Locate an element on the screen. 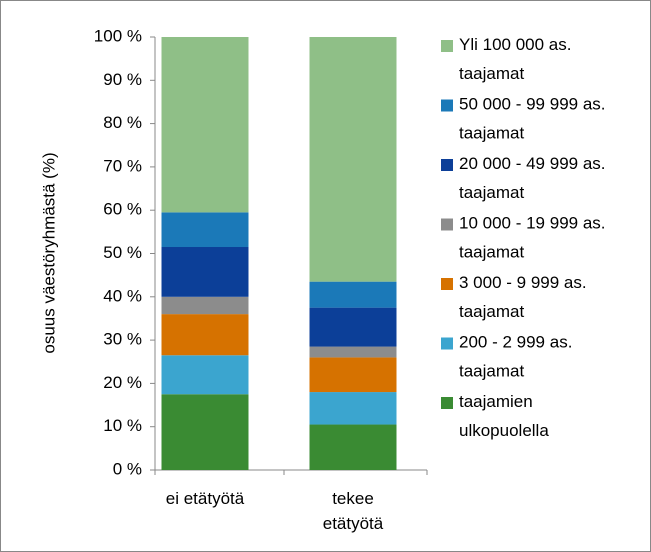 This screenshot has width=651, height=552. legend-label: taajamien ulkopuolella is located at coordinates (504, 416).